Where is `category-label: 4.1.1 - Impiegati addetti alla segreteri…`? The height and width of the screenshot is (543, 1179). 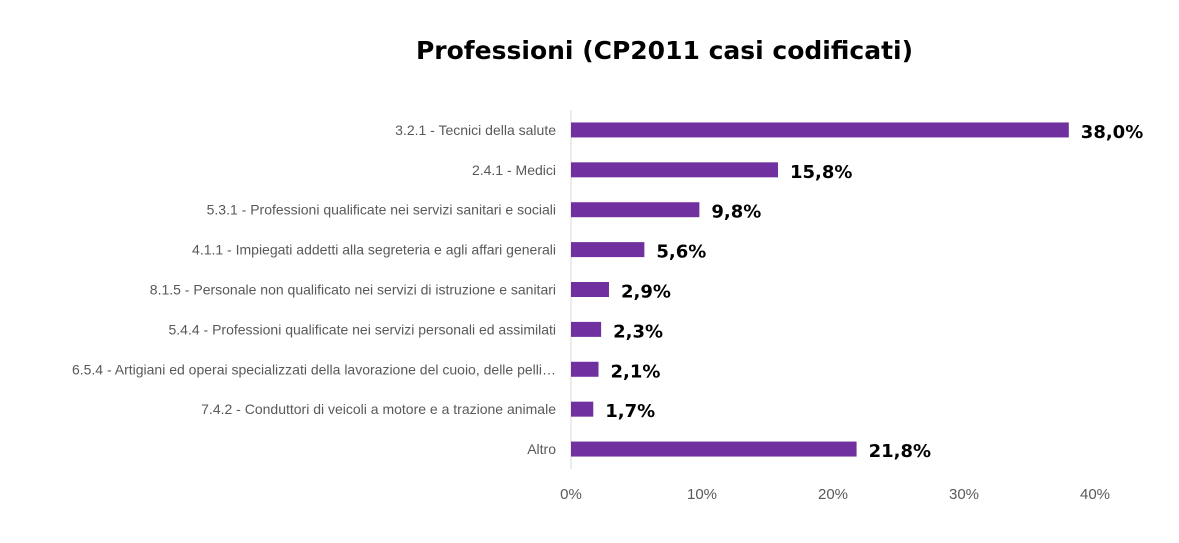
category-label: 4.1.1 - Impiegati addetti alla segreteri… is located at coordinates (374, 250).